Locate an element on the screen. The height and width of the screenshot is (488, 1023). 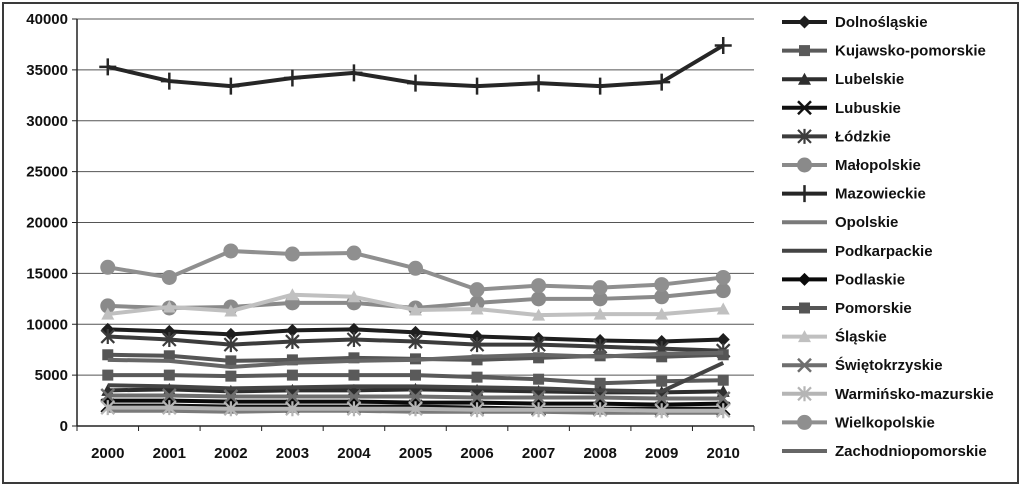
y-tick-label-0: 0 is located at coordinates (64, 426).